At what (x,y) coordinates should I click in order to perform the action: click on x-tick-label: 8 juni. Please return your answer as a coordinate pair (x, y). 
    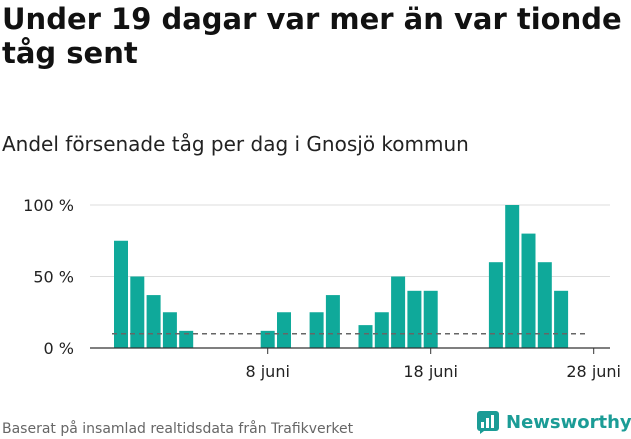
    Looking at the image, I should click on (267, 371).